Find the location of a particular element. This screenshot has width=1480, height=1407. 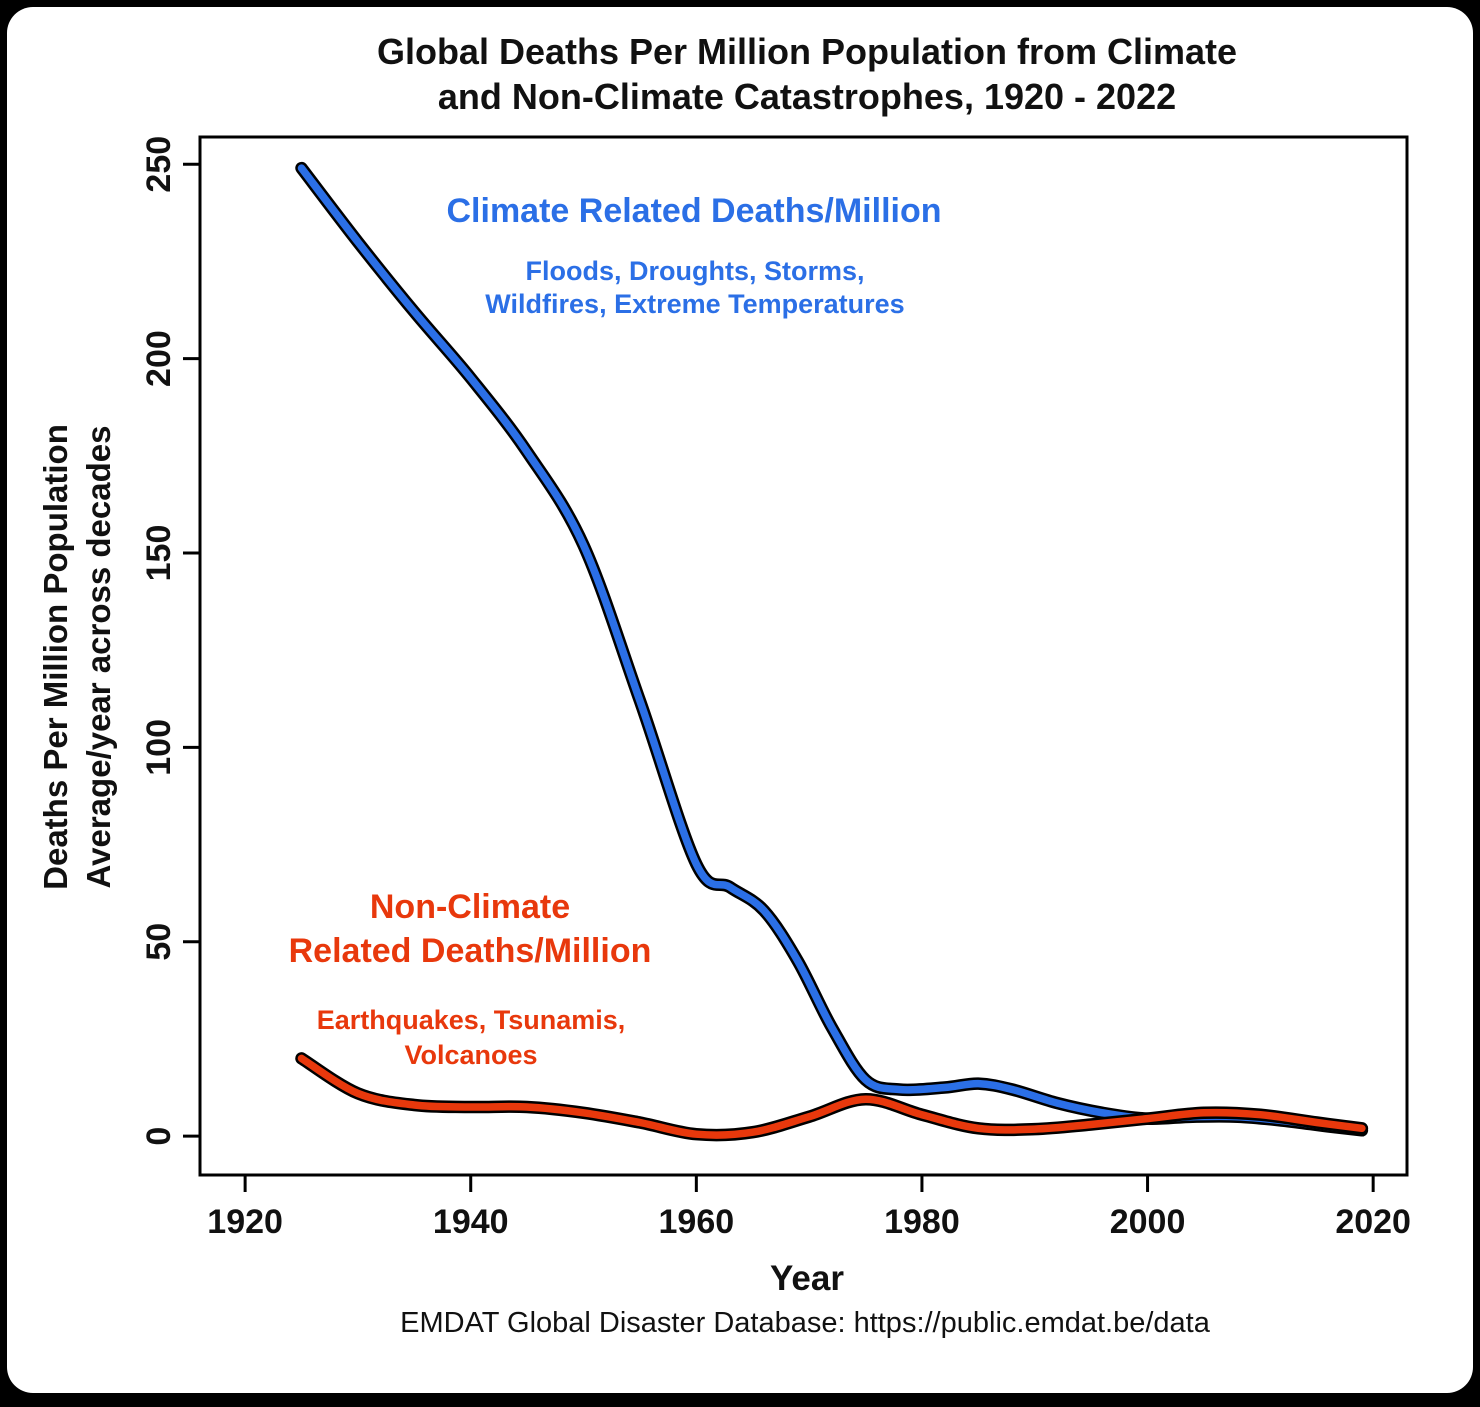

y-tick-label: 100 is located at coordinates (159, 747).